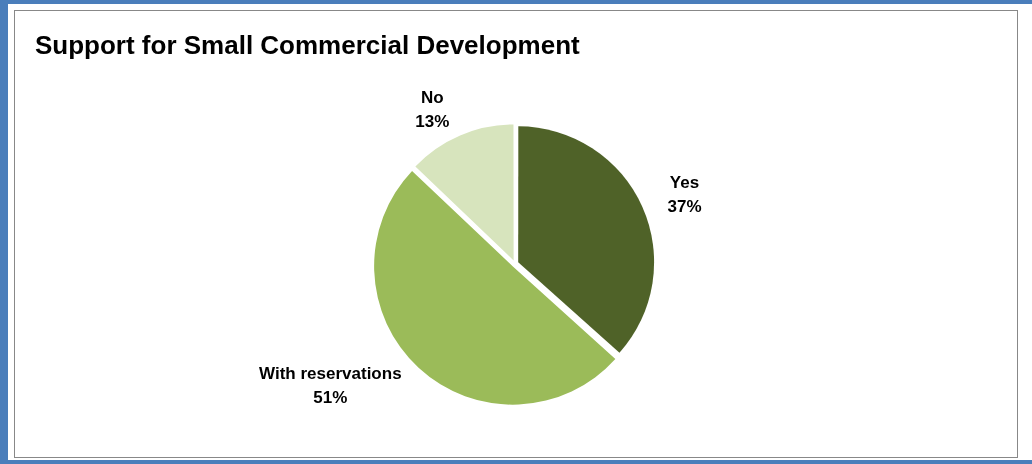 The width and height of the screenshot is (1032, 464). Describe the element at coordinates (432, 121) in the screenshot. I see `data-label: 13%` at that location.